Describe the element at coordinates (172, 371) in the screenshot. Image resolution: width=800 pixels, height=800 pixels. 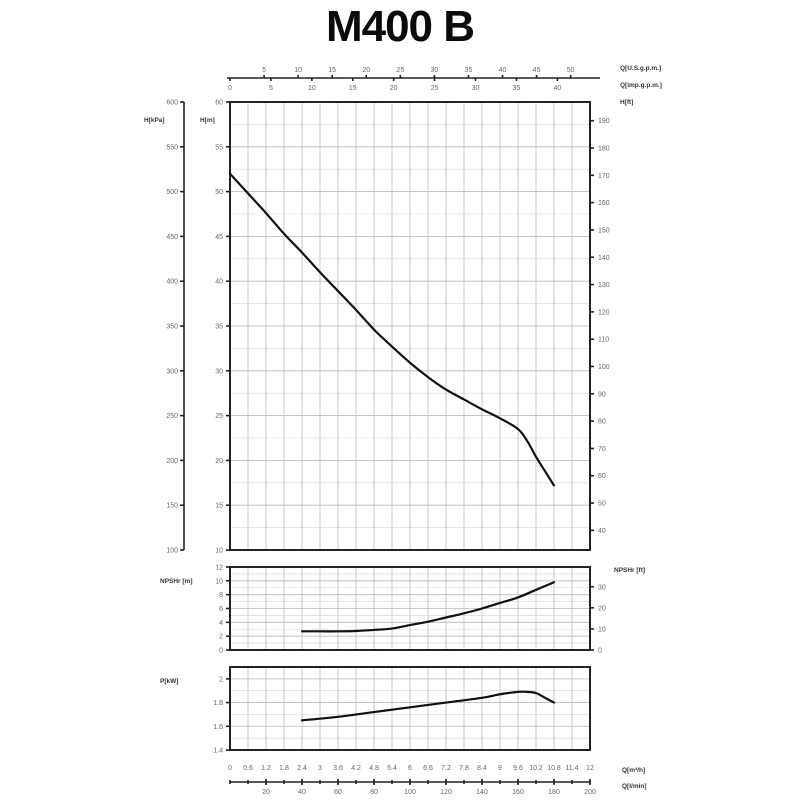
I see `h-kpa-tick-label: 300` at that location.